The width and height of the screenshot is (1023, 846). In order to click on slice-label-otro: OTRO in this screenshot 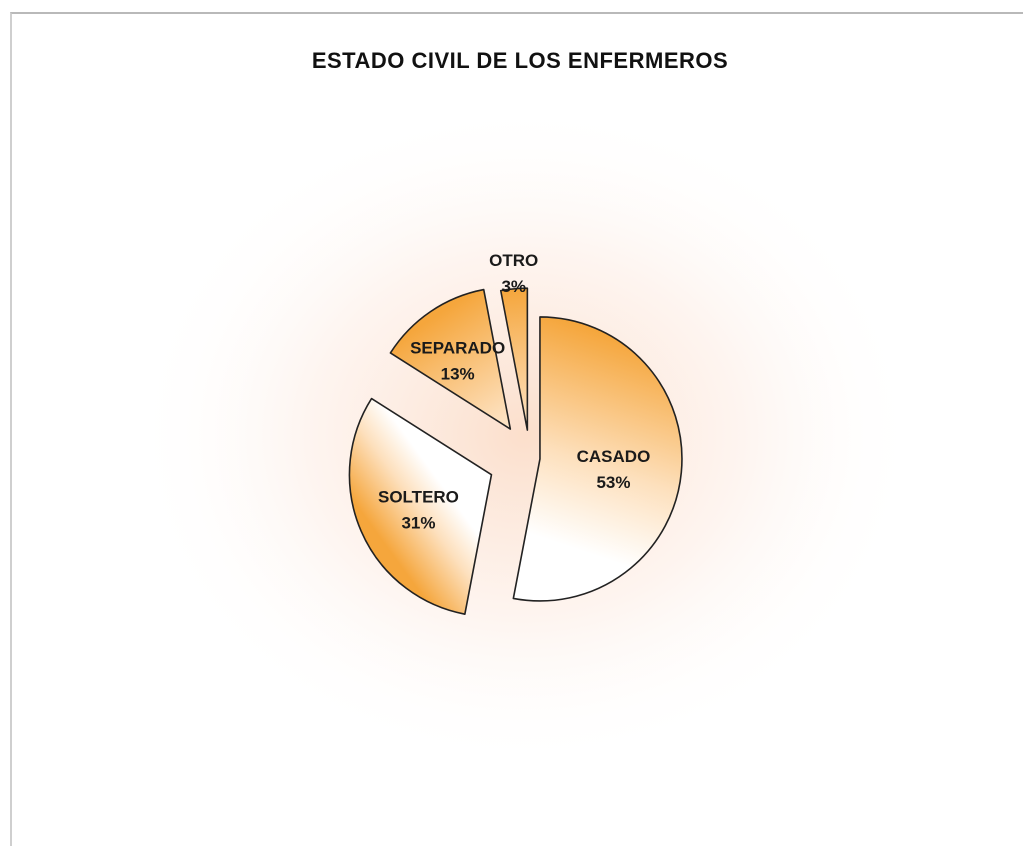, I will do `click(513, 260)`.